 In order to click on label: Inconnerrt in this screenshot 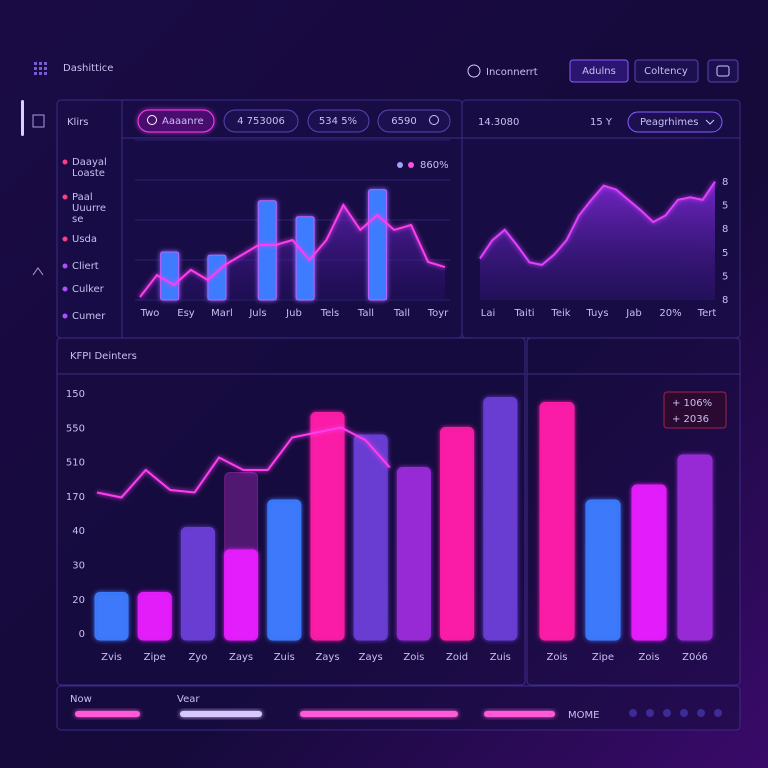, I will do `click(512, 72)`.